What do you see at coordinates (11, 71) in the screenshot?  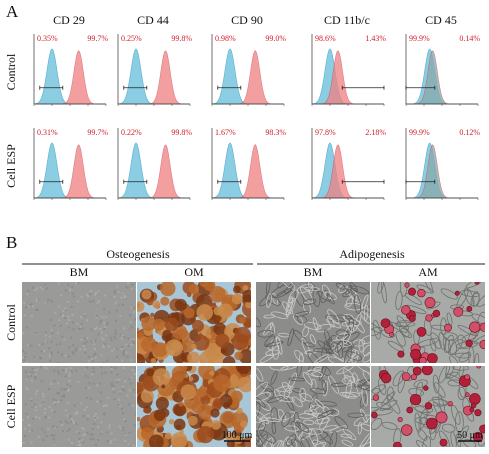 I see `row-label: Control` at bounding box center [11, 71].